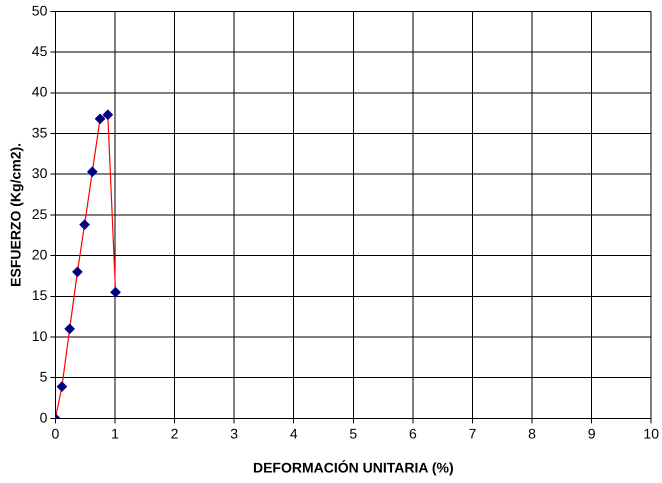  What do you see at coordinates (353, 467) in the screenshot?
I see `x-axis-title: DEFORMACIÓN UNITARIA (%)` at bounding box center [353, 467].